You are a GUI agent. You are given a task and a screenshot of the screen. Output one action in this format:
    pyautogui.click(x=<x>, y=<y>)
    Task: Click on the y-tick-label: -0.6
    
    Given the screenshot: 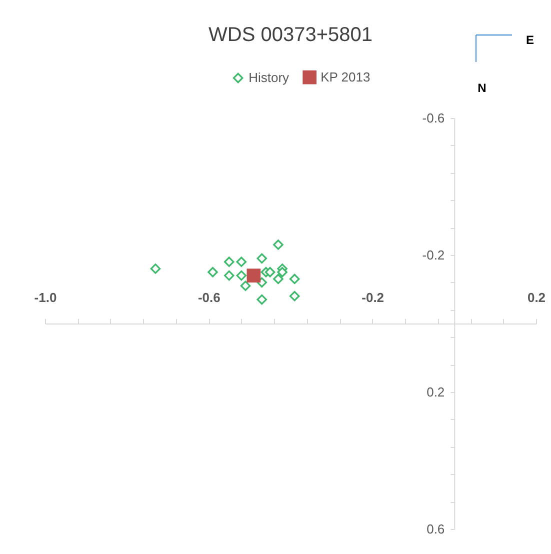 What is the action you would take?
    pyautogui.click(x=433, y=118)
    